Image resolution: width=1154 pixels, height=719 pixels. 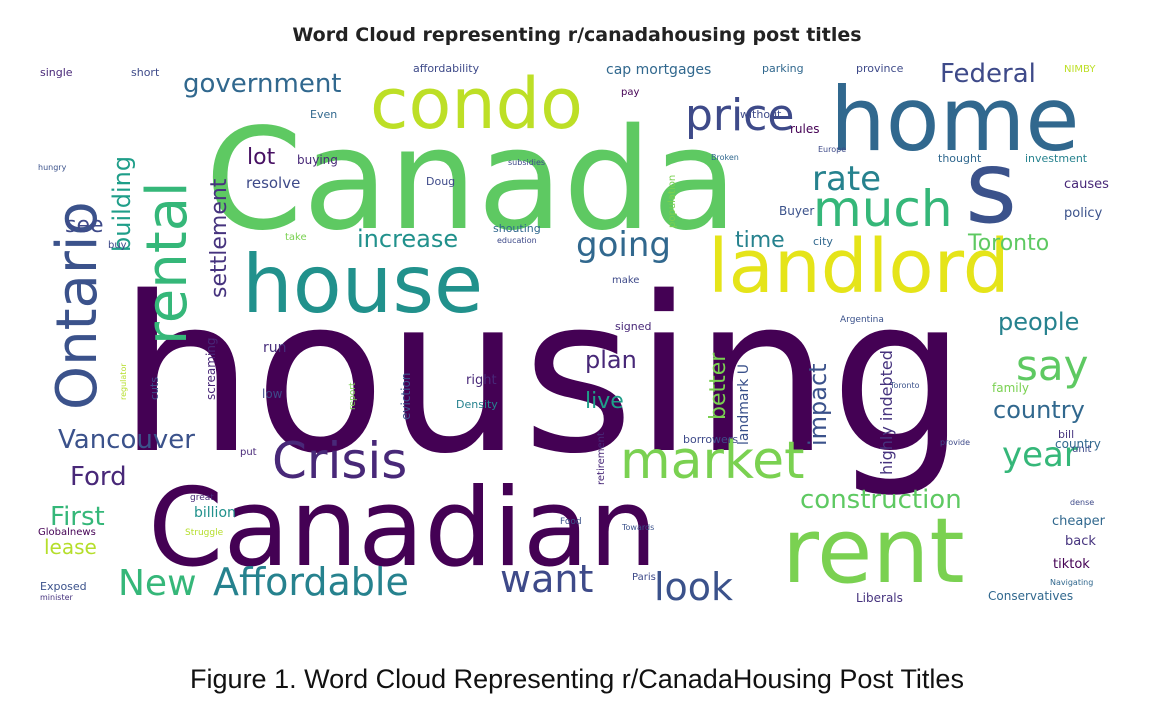 I want to click on word-highly-indebted: highly indebted, so click(x=886, y=412).